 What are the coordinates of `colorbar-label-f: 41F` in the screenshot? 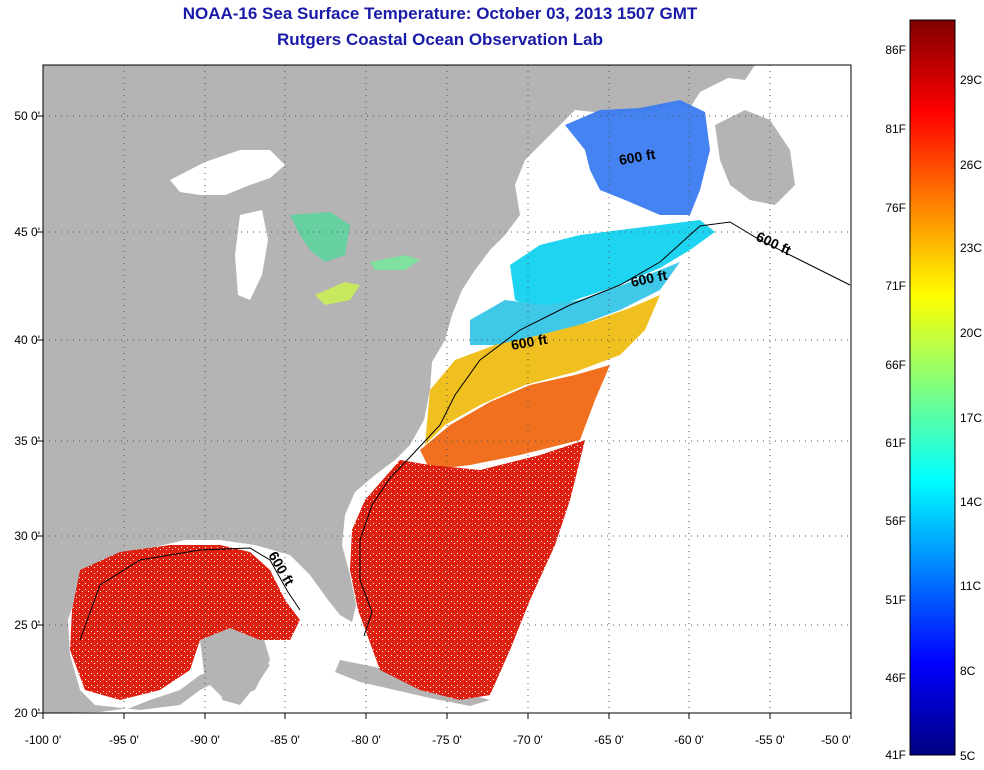 It's located at (895, 755).